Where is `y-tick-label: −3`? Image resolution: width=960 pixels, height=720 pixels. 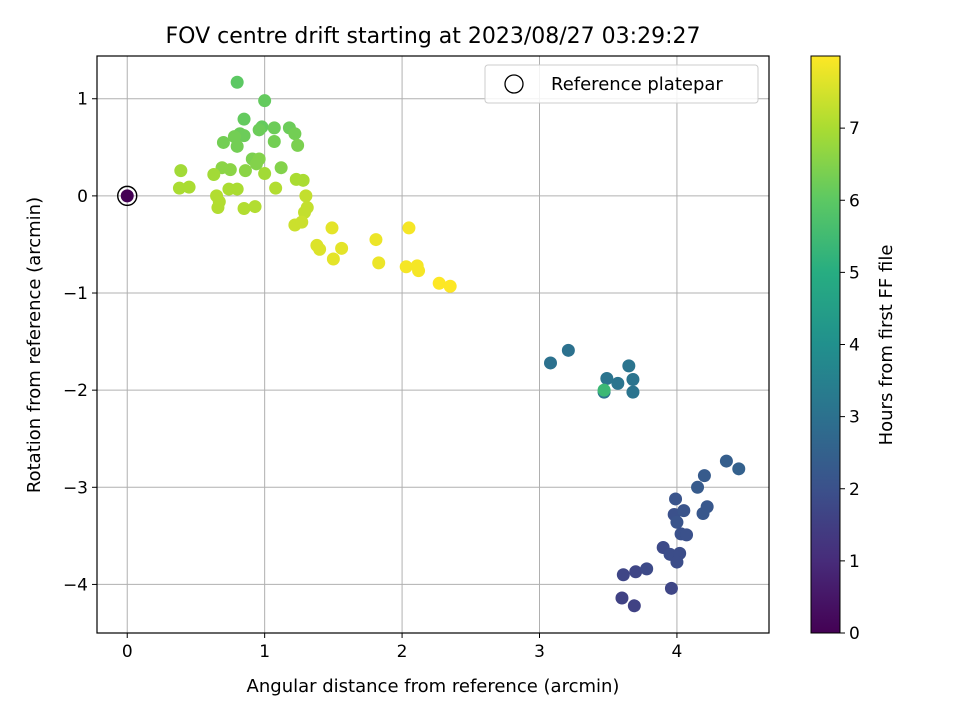
y-tick-label: −3 is located at coordinates (75, 488).